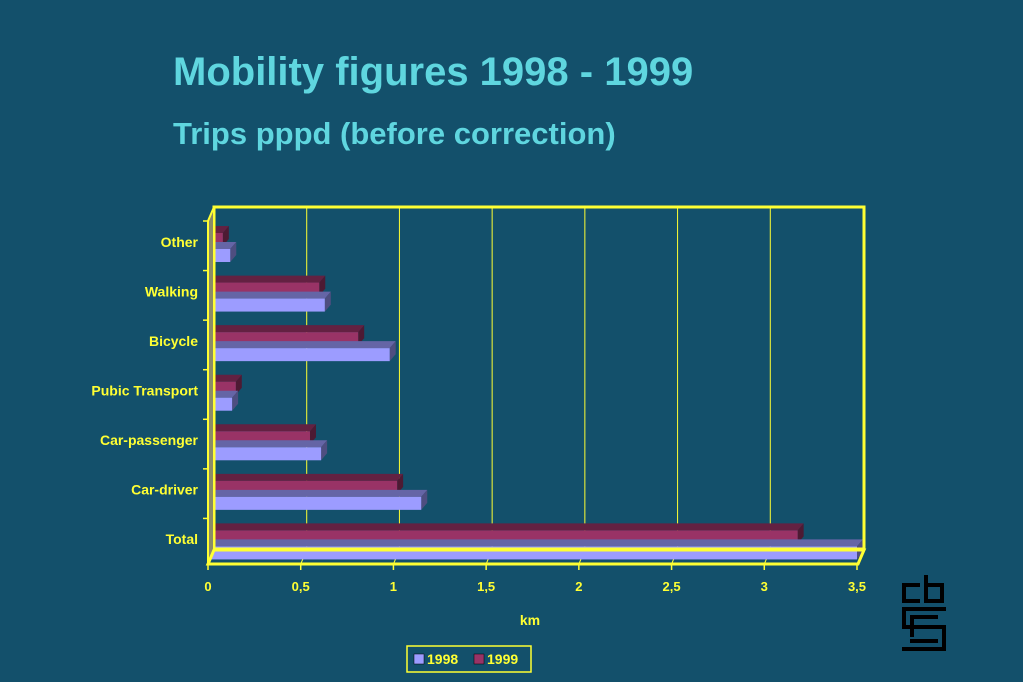 Image resolution: width=1023 pixels, height=682 pixels. What do you see at coordinates (672, 586) in the screenshot?
I see `x-tick-label: 2,5` at bounding box center [672, 586].